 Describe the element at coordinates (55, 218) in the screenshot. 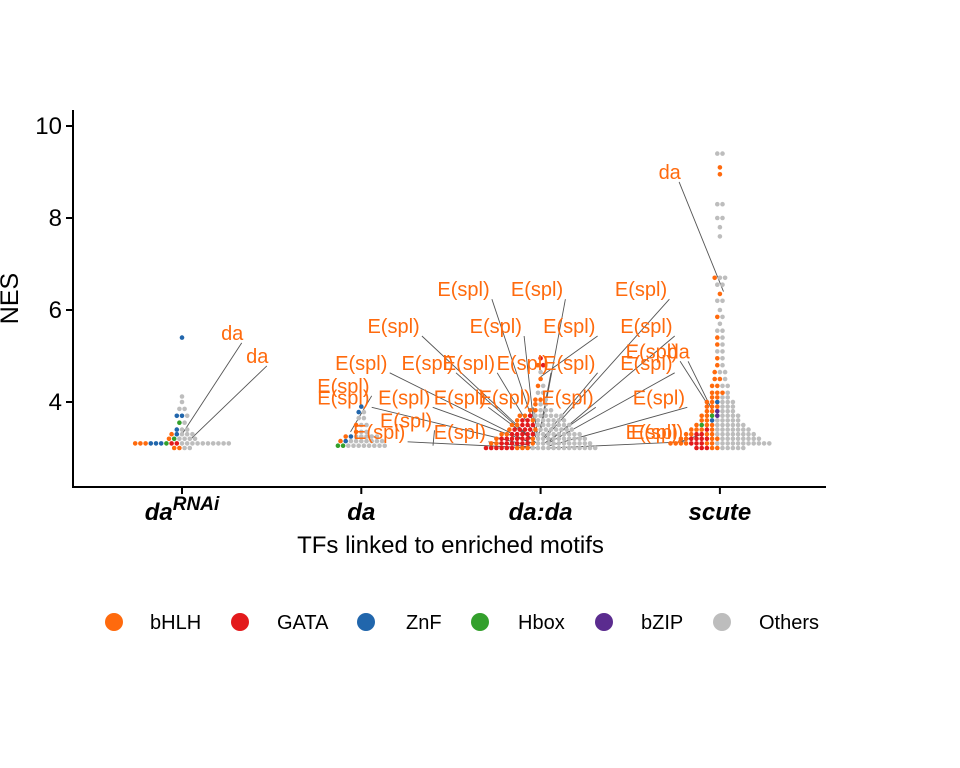

I see `y-tick-label: 8` at that location.